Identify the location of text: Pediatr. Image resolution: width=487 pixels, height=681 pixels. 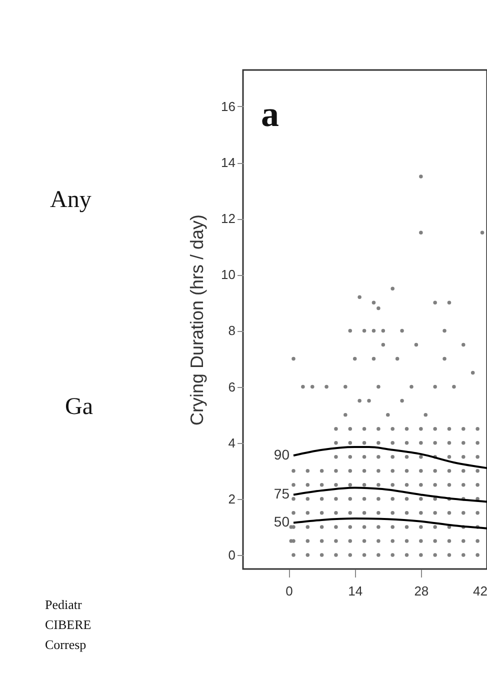
(63, 604).